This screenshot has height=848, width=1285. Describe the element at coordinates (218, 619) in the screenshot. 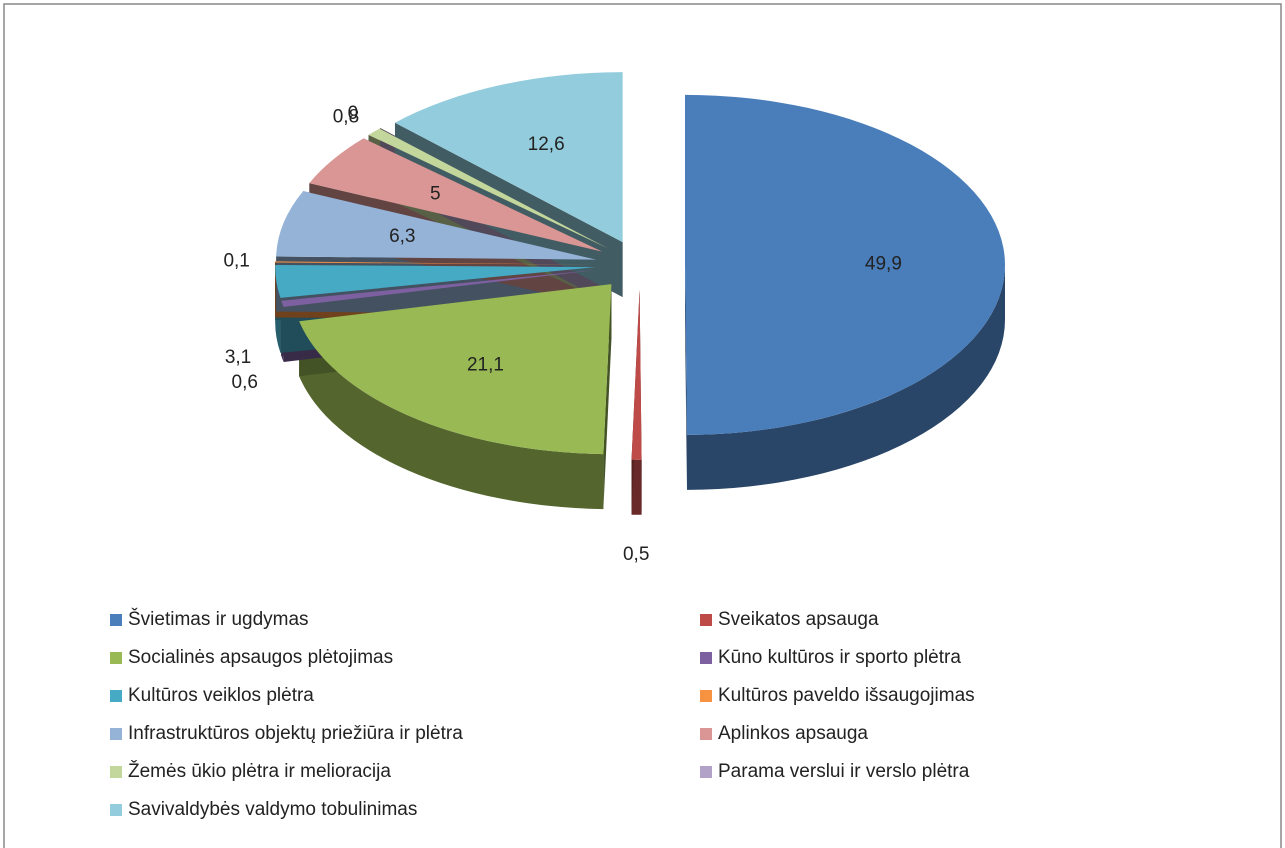

I see `legend-label: Švietimas ir ugdymas` at that location.